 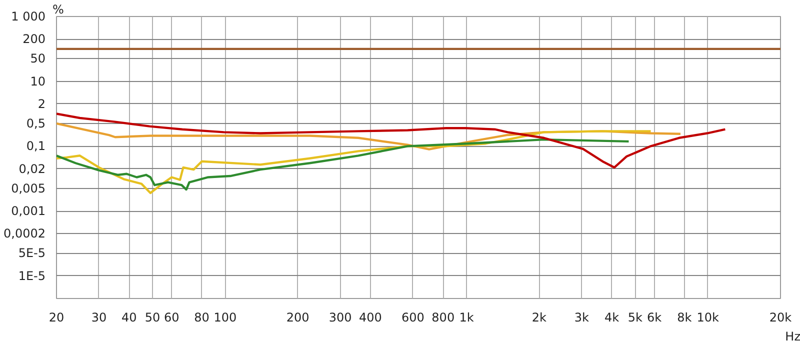 What do you see at coordinates (466, 317) in the screenshot?
I see `x-tick-label: 1k` at bounding box center [466, 317].